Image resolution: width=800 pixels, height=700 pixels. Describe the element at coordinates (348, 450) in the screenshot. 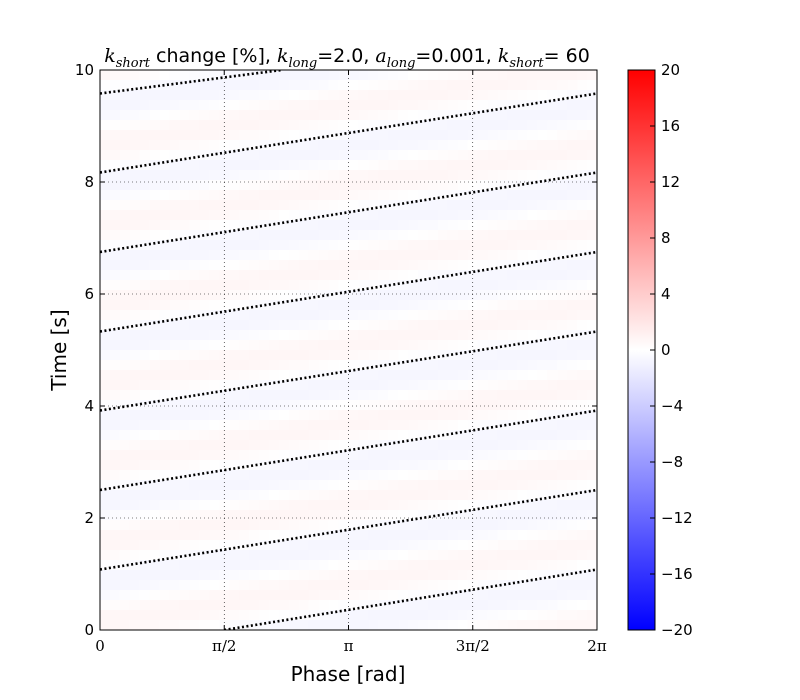

I see `dotted-line` at that location.